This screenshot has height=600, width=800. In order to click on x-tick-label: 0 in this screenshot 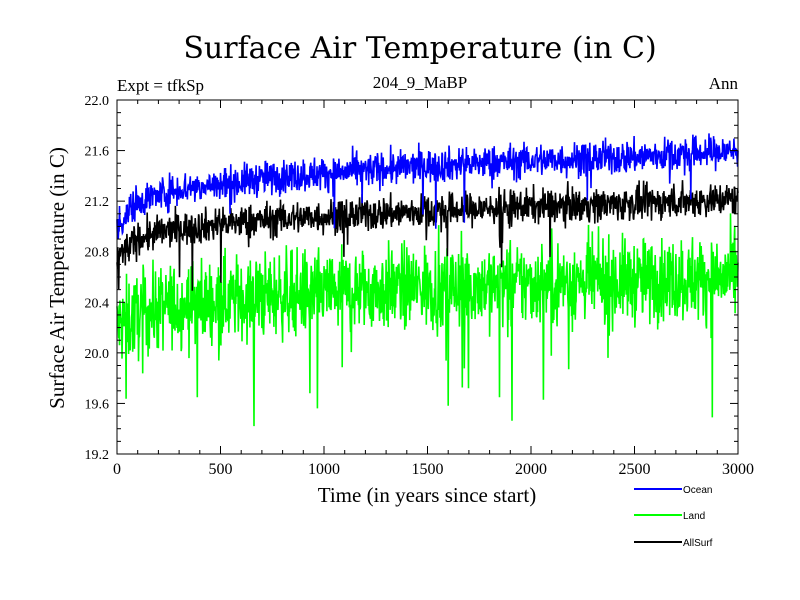, I will do `click(117, 469)`.